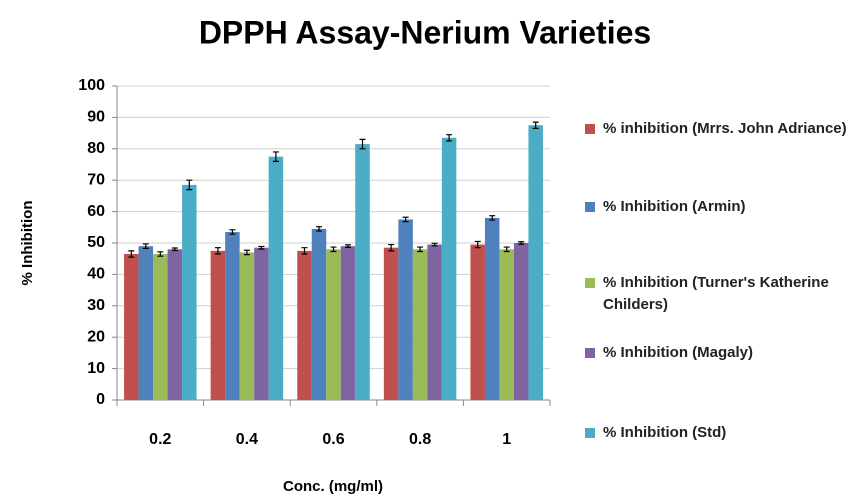 Image resolution: width=855 pixels, height=501 pixels. I want to click on legend-entry: % Inhibition (Std), so click(717, 433).